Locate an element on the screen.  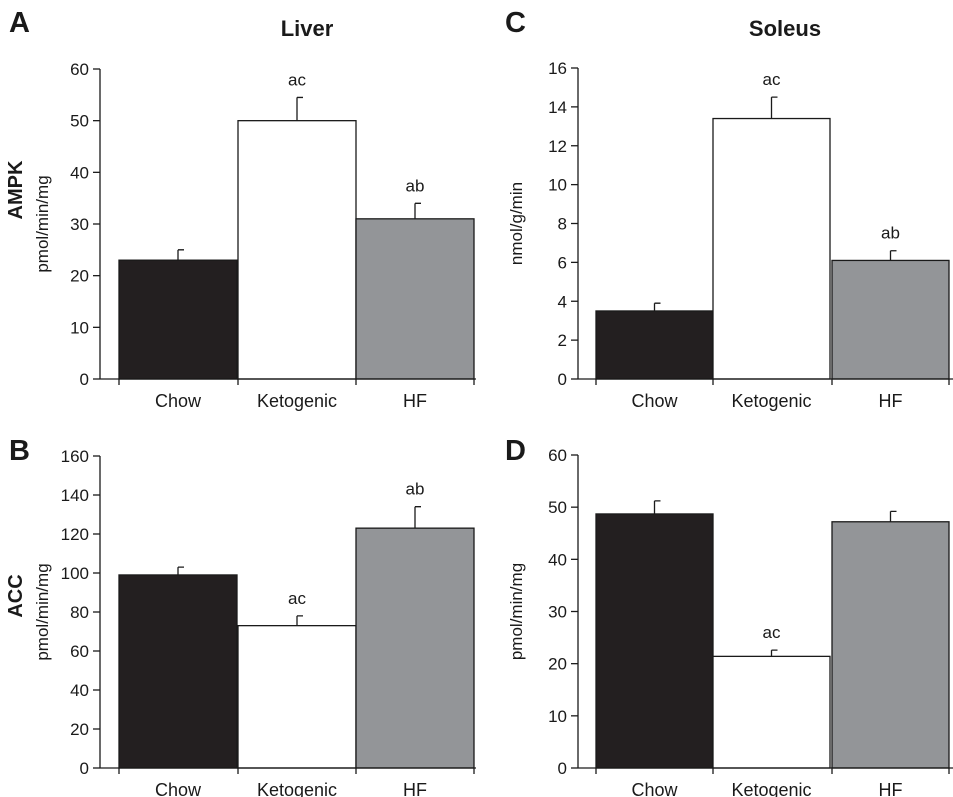
y-tick-label-a: 50 is located at coordinates (79, 121).